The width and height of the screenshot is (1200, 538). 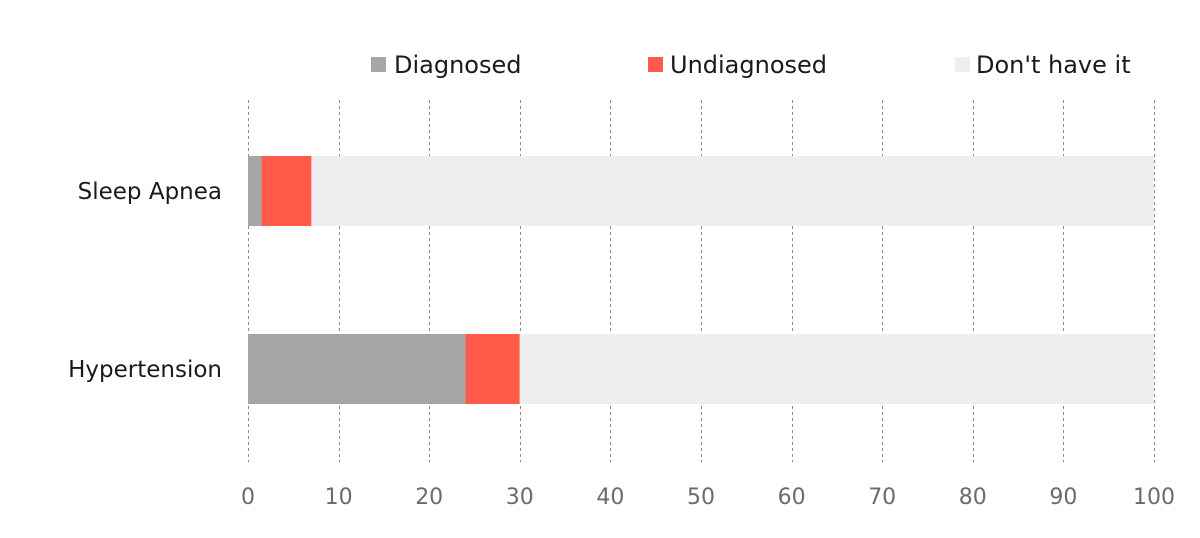 I want to click on bar-sleep-apnea-undiagnosed, so click(x=286, y=191).